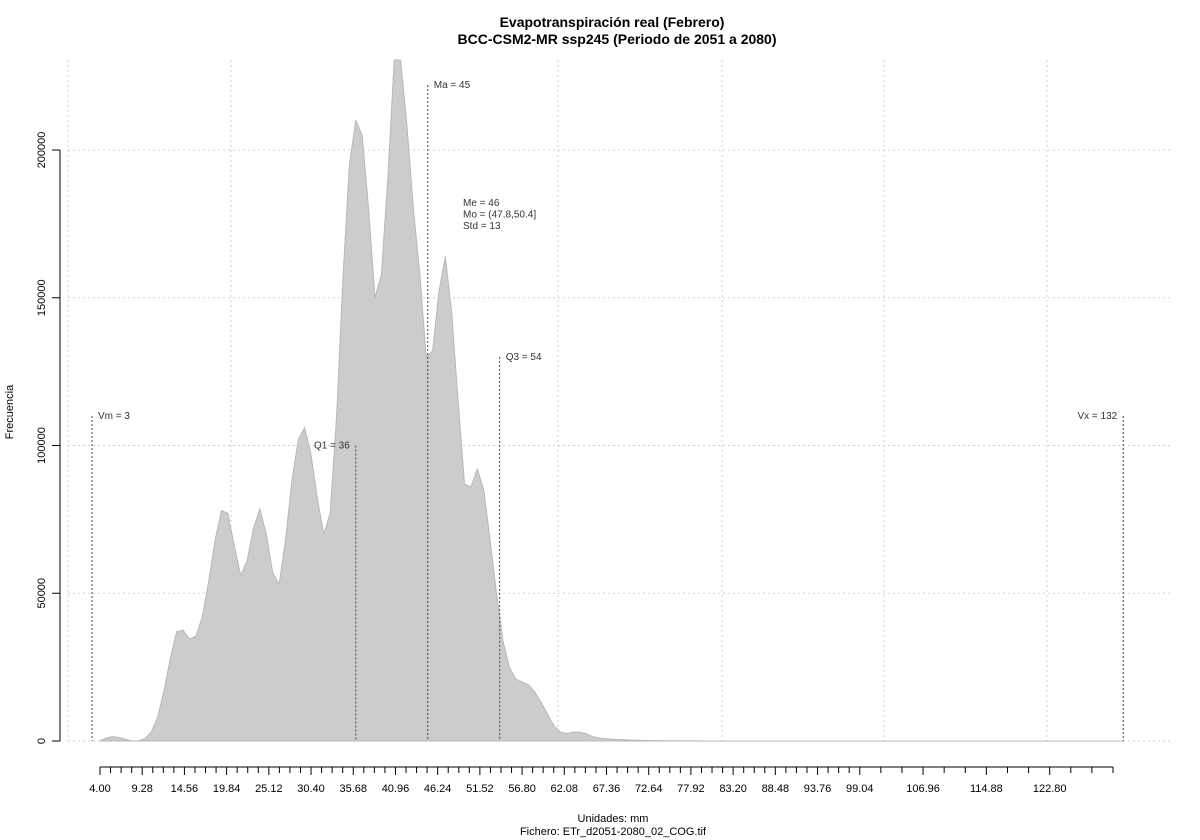 The height and width of the screenshot is (840, 1200). I want to click on x-tick-label: 56.80, so click(522, 789).